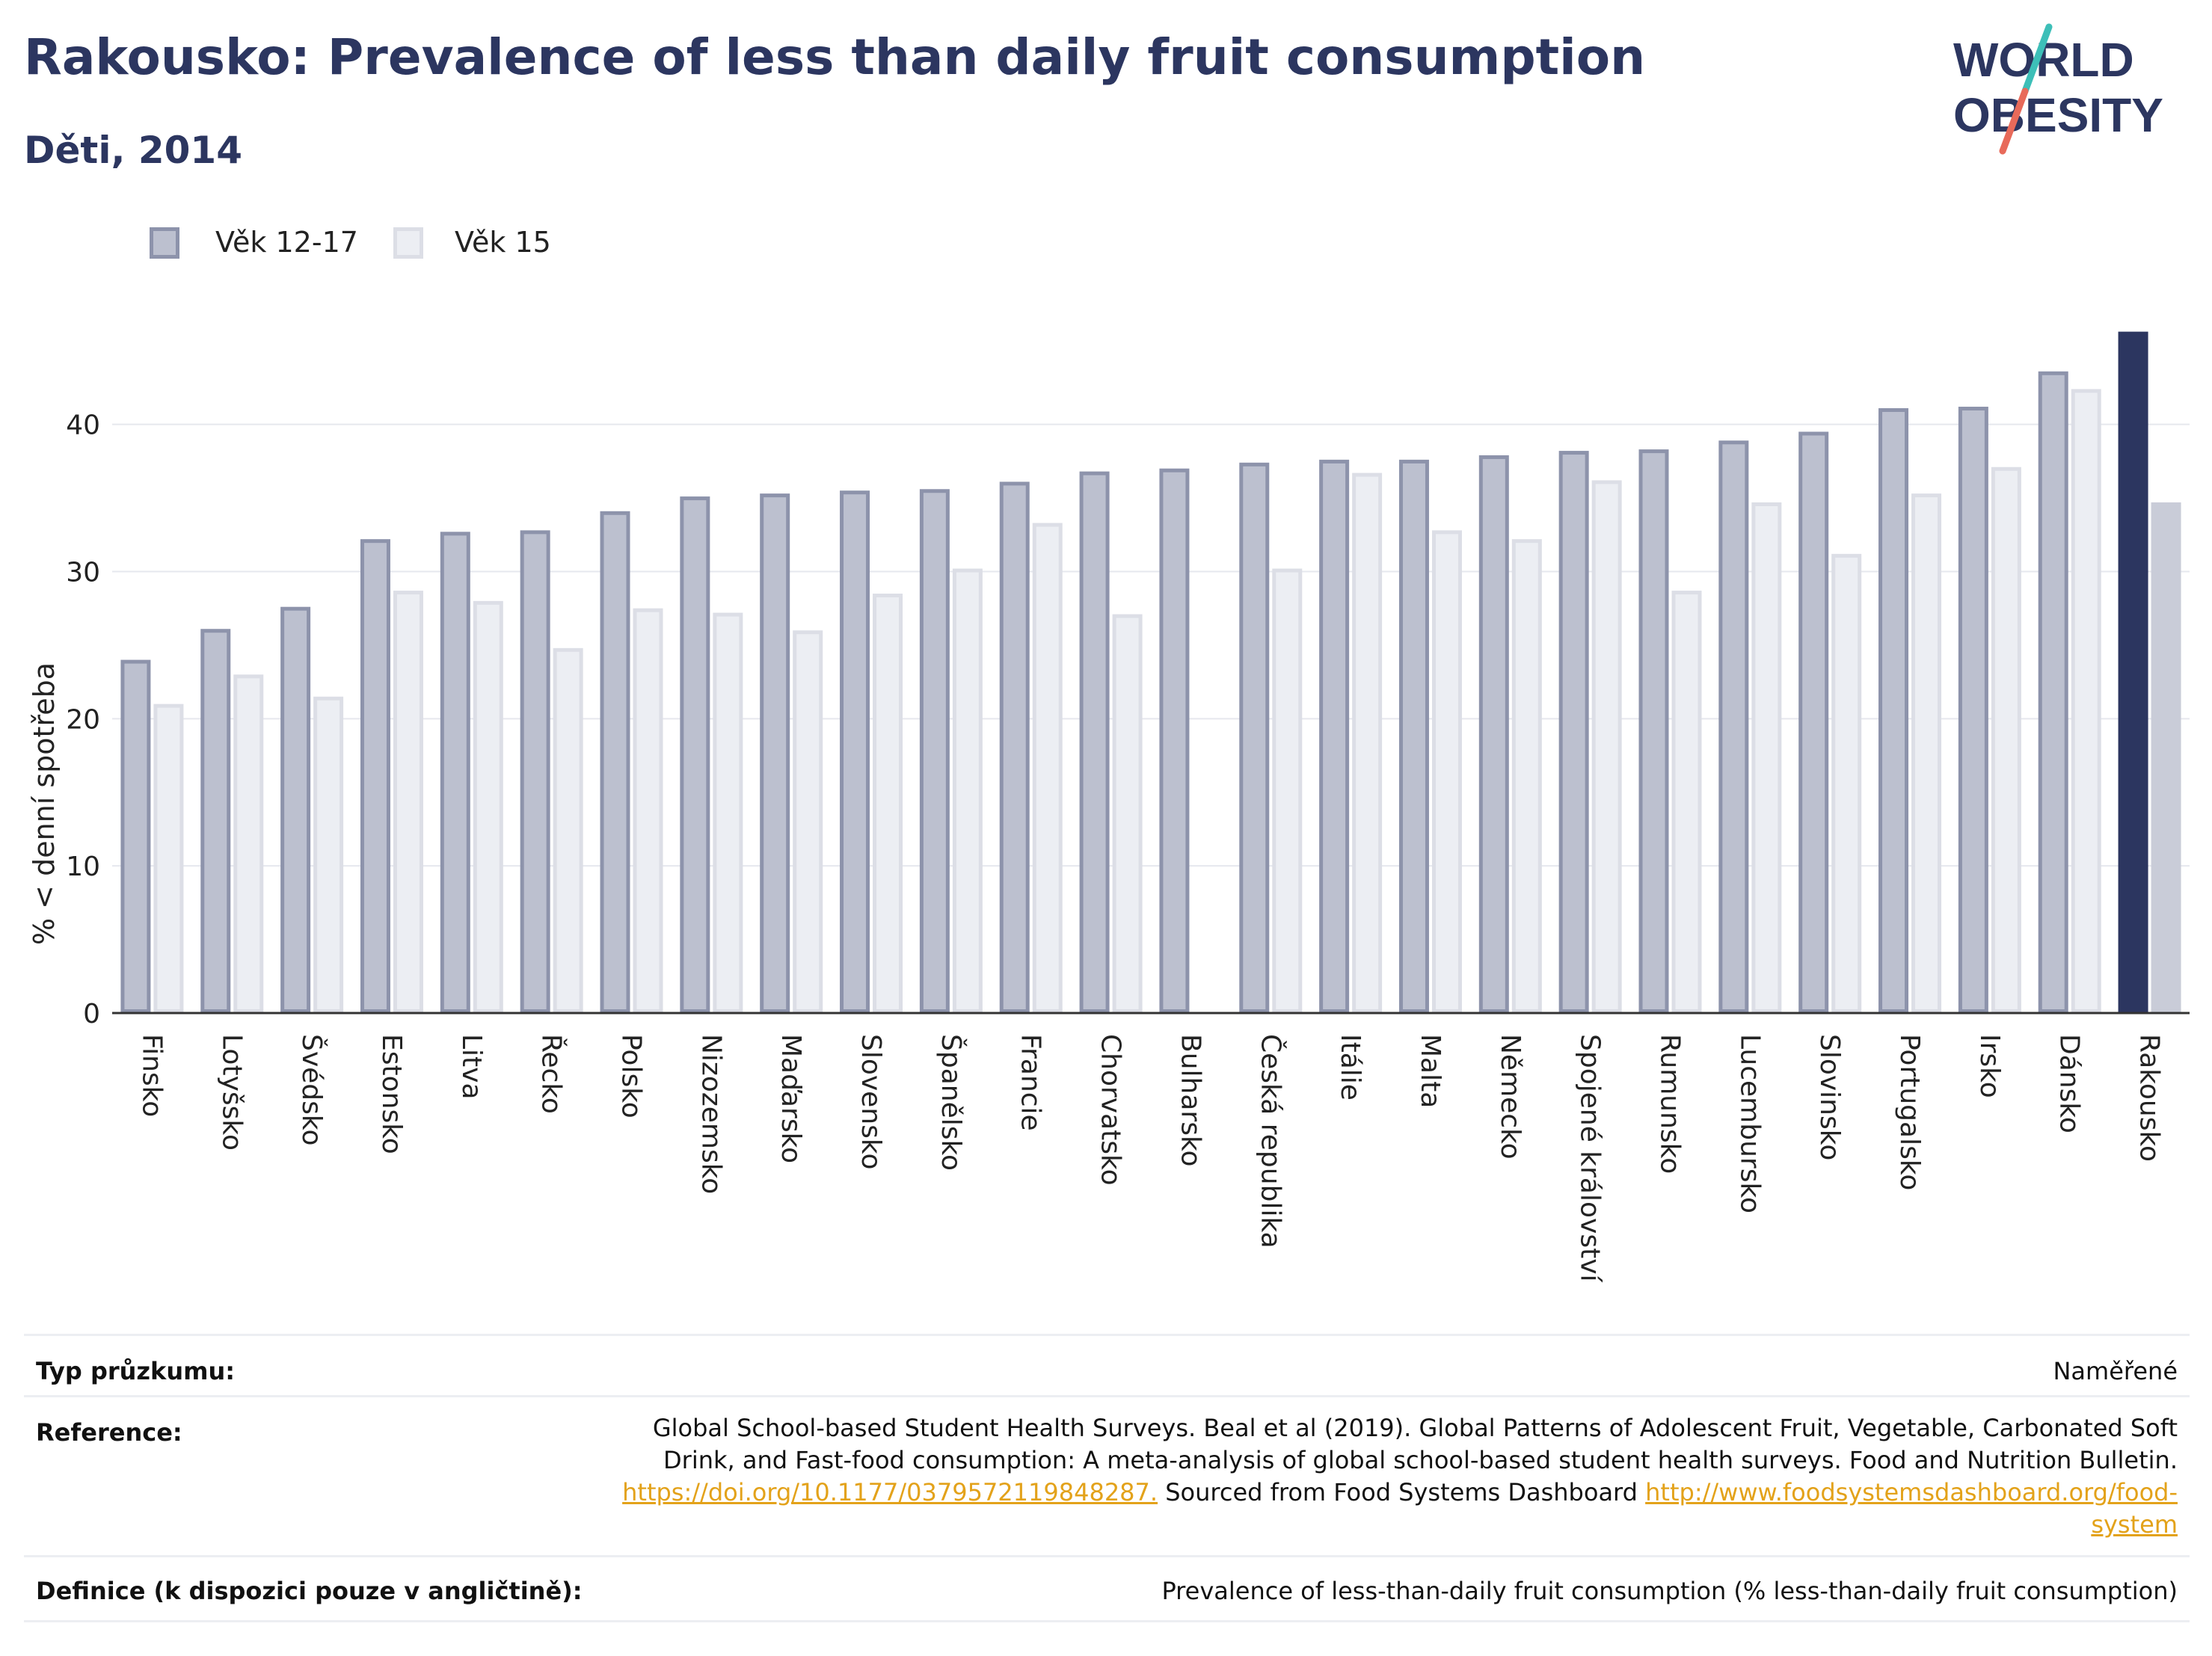  I want to click on x-tick-label: Itálie, so click(1350, 1067).